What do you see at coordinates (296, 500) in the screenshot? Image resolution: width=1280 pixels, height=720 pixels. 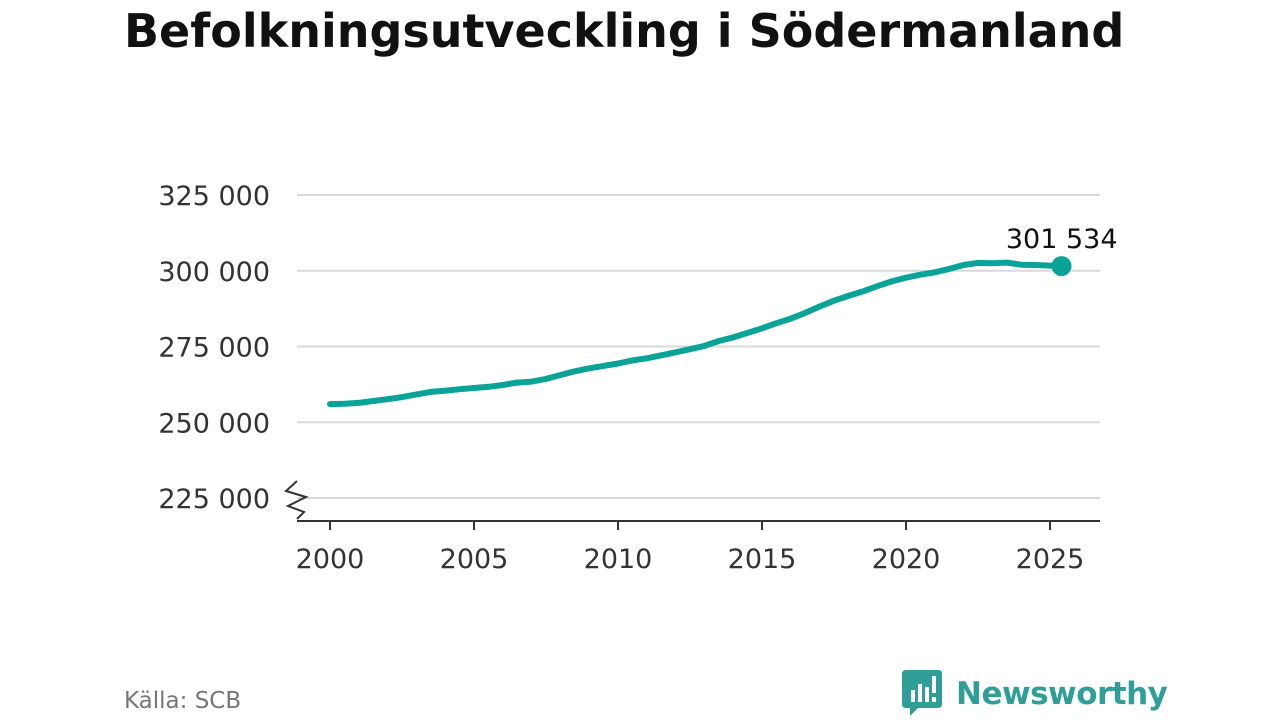 I see `axis-break-icon` at bounding box center [296, 500].